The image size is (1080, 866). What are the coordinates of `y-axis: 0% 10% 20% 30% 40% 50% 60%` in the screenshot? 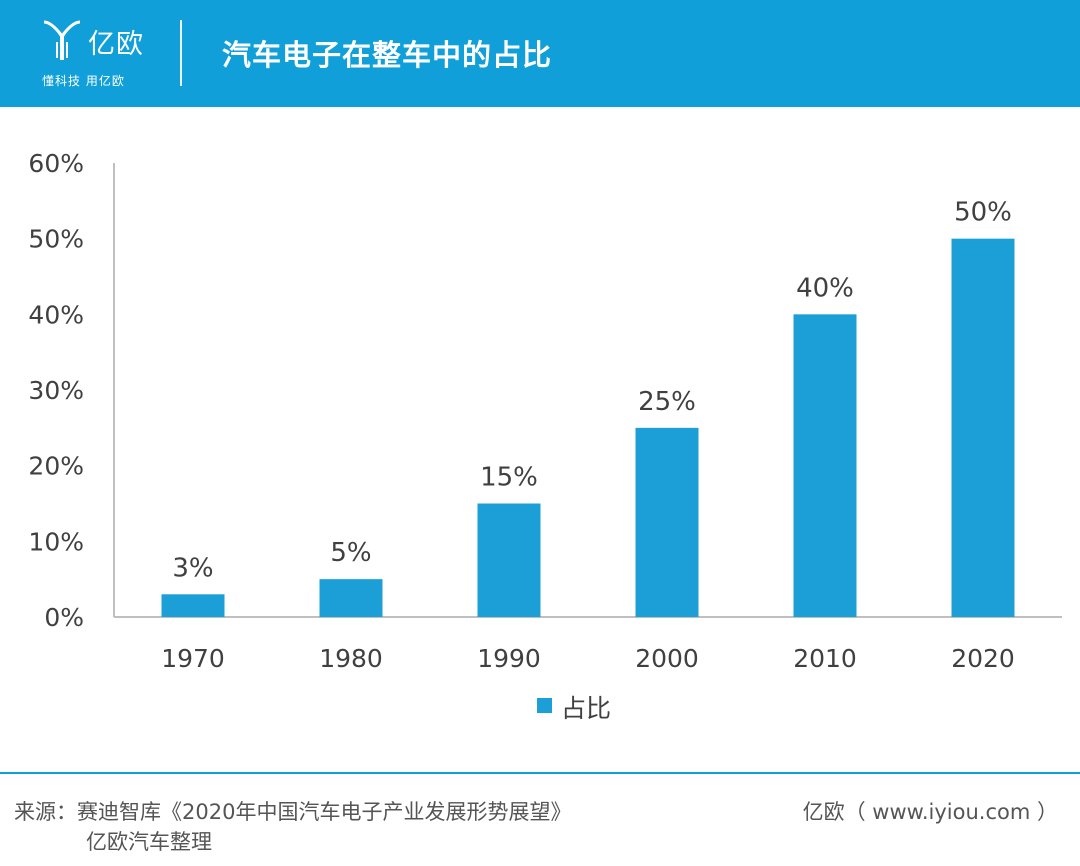 It's located at (71, 390).